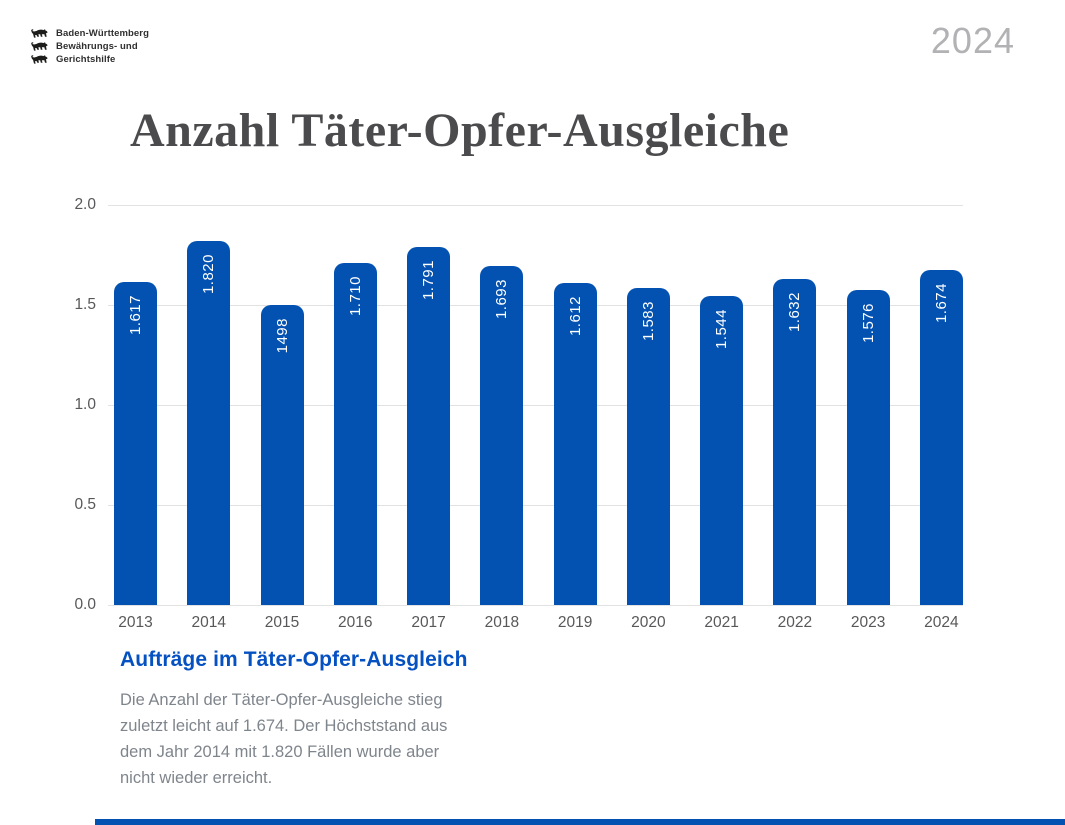 Image resolution: width=1065 pixels, height=825 pixels. Describe the element at coordinates (648, 321) in the screenshot. I see `bar-value-label: 1.583` at that location.